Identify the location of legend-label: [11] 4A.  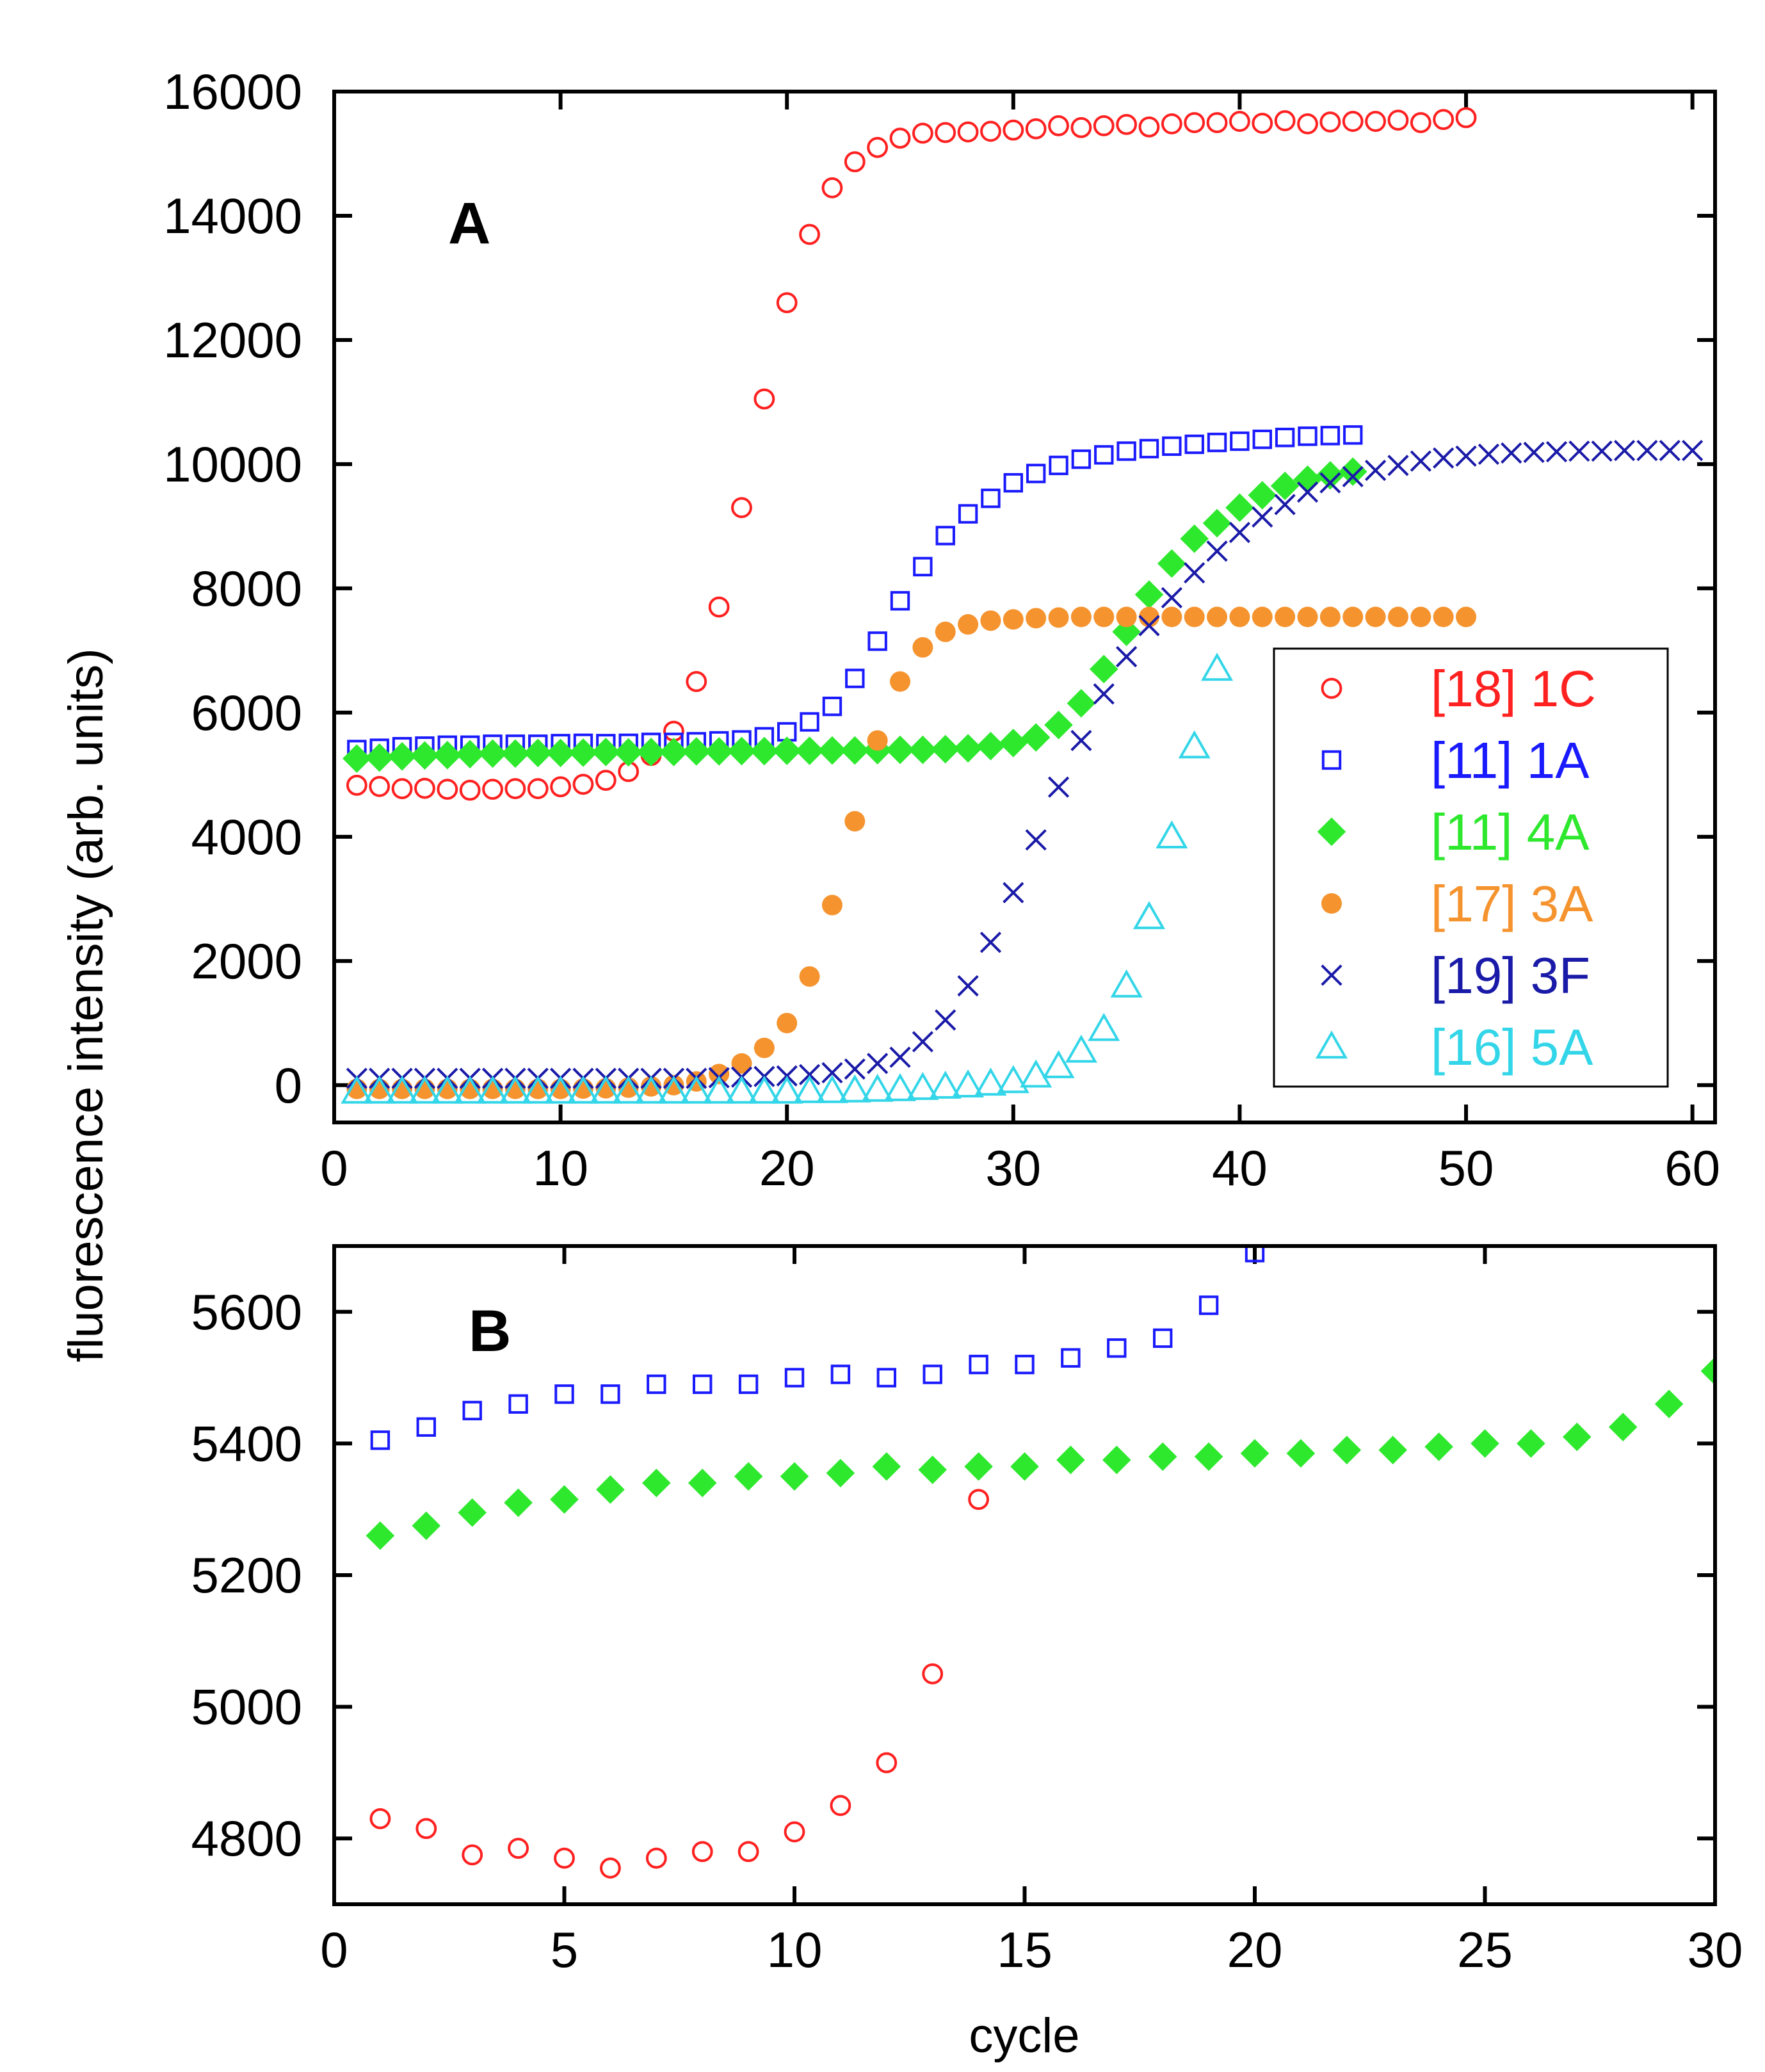
(1510, 833).